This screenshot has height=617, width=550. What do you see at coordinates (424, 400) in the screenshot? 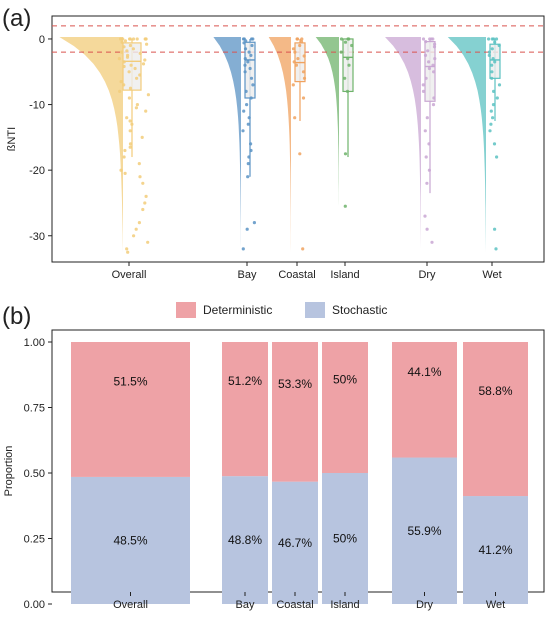
I see `bar-deterministic-dry` at bounding box center [424, 400].